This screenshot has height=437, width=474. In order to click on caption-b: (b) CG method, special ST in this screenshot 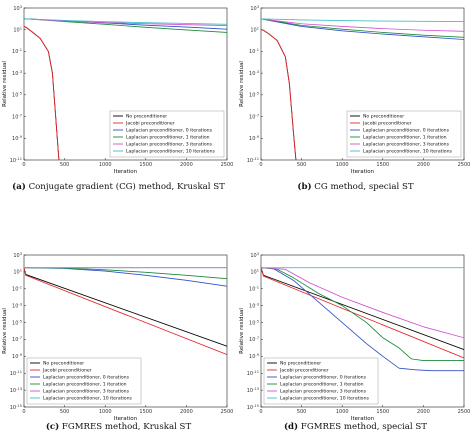, I will do `click(355, 187)`.